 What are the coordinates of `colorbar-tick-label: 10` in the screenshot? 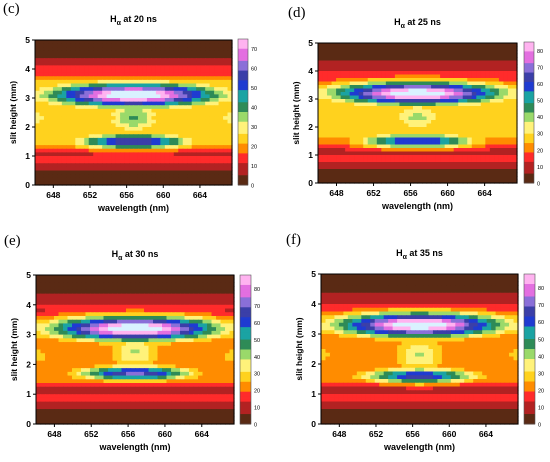 It's located at (254, 167).